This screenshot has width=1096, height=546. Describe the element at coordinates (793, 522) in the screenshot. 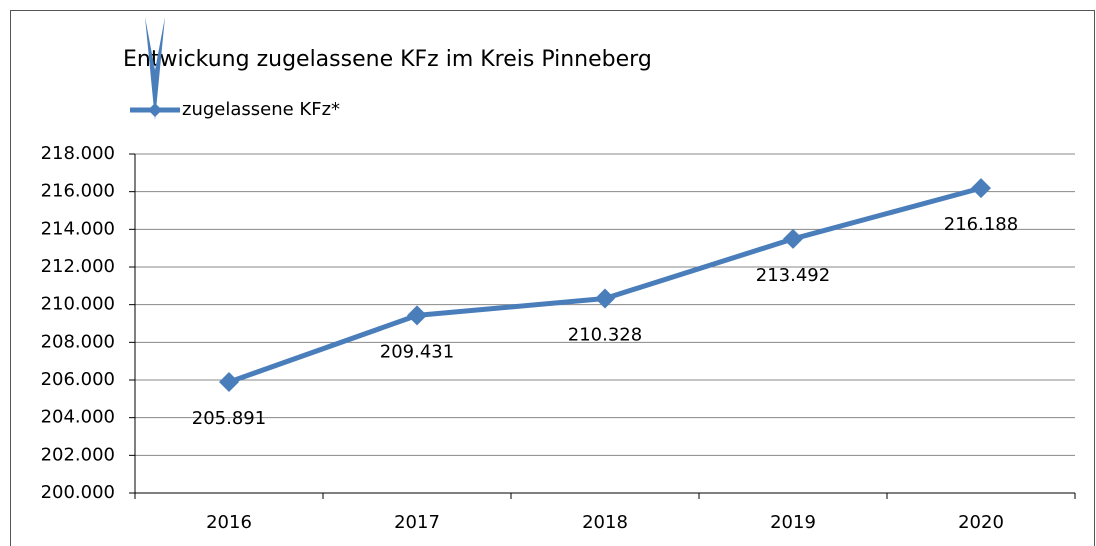

I see `x-tick-label: 2019` at that location.